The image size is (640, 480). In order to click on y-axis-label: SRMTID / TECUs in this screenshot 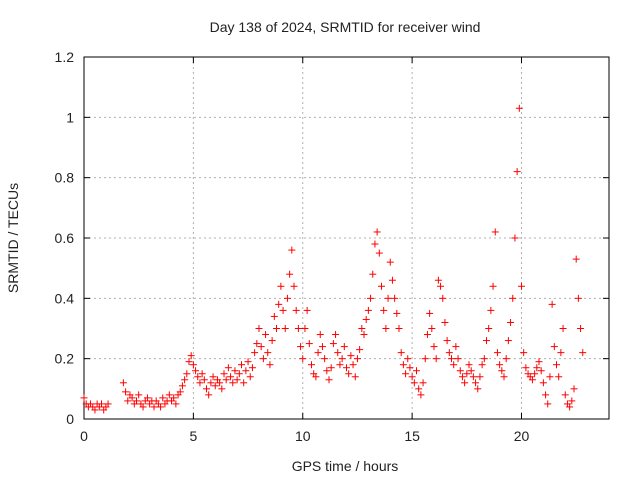, I will do `click(13, 238)`.